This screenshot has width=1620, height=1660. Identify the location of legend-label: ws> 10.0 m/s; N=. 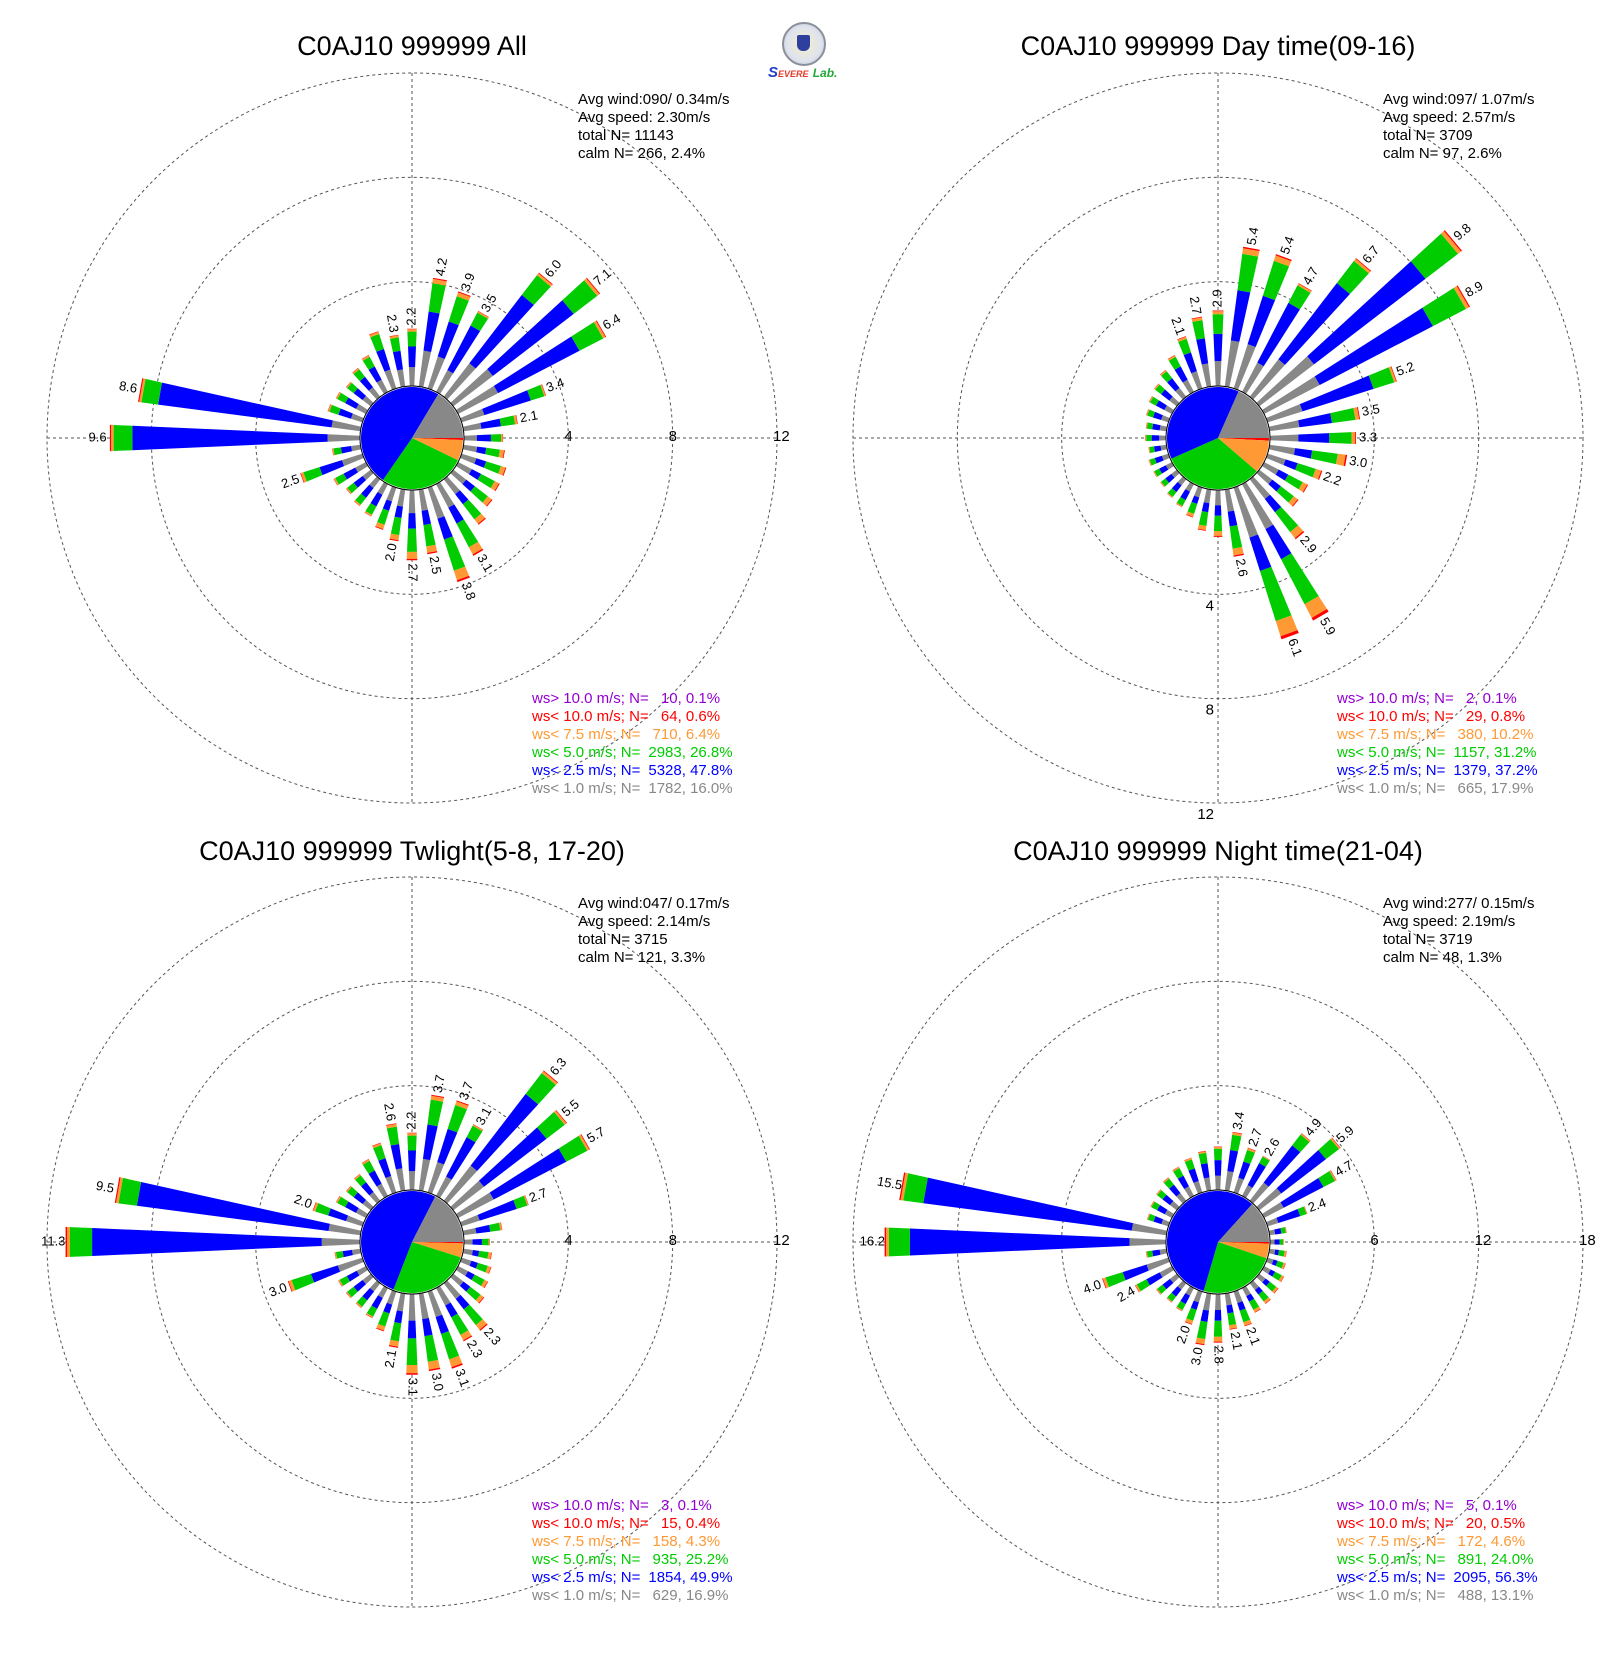
(590, 698).